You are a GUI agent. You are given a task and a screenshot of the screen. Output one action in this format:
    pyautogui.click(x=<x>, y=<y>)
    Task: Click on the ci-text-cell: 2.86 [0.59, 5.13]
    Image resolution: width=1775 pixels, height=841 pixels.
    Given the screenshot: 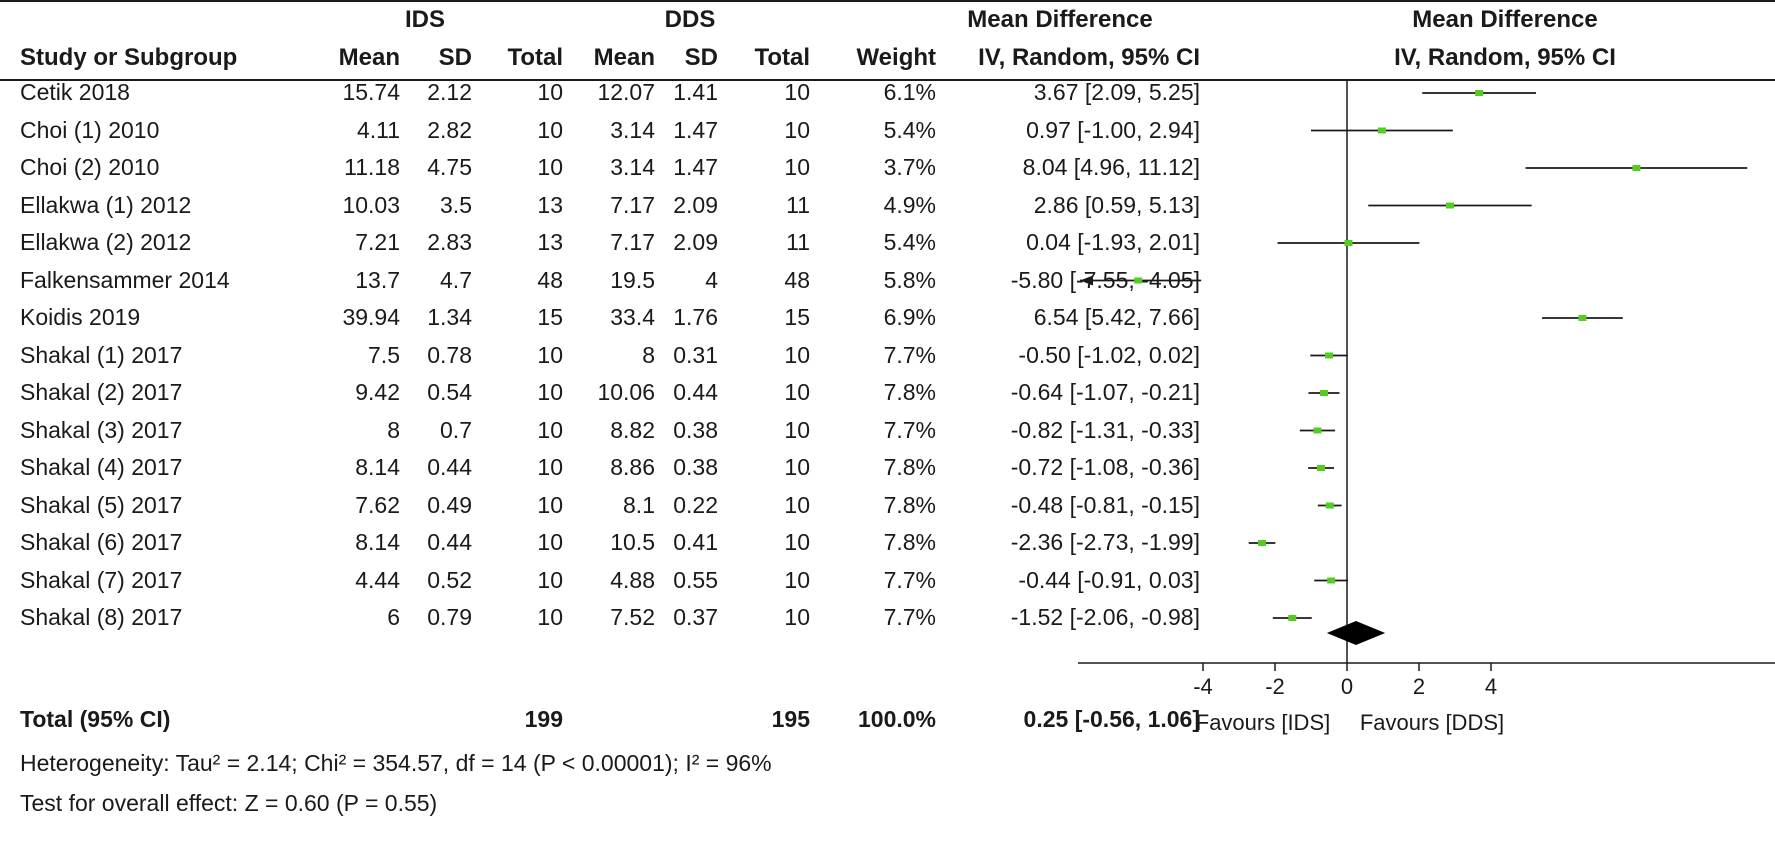 What is the action you would take?
    pyautogui.click(x=1116, y=204)
    